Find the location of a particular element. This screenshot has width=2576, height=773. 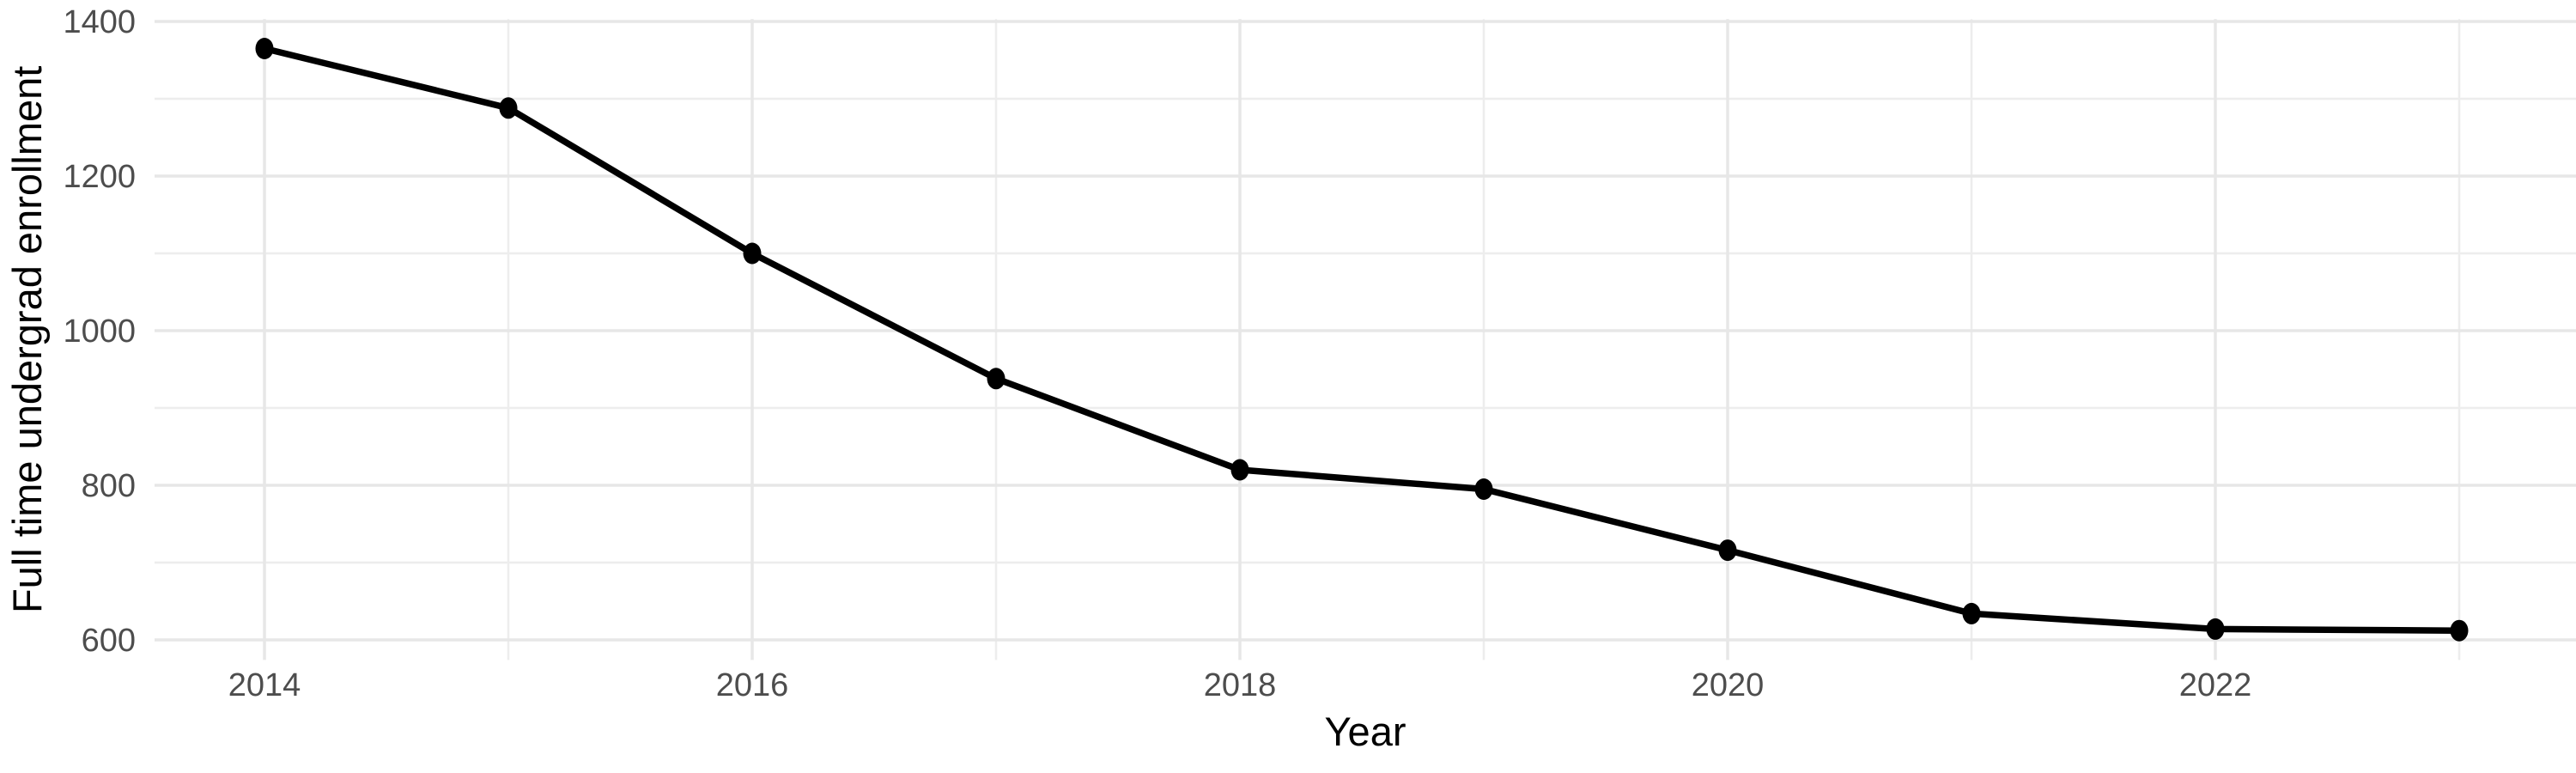

data-point-2019 is located at coordinates (1484, 489).